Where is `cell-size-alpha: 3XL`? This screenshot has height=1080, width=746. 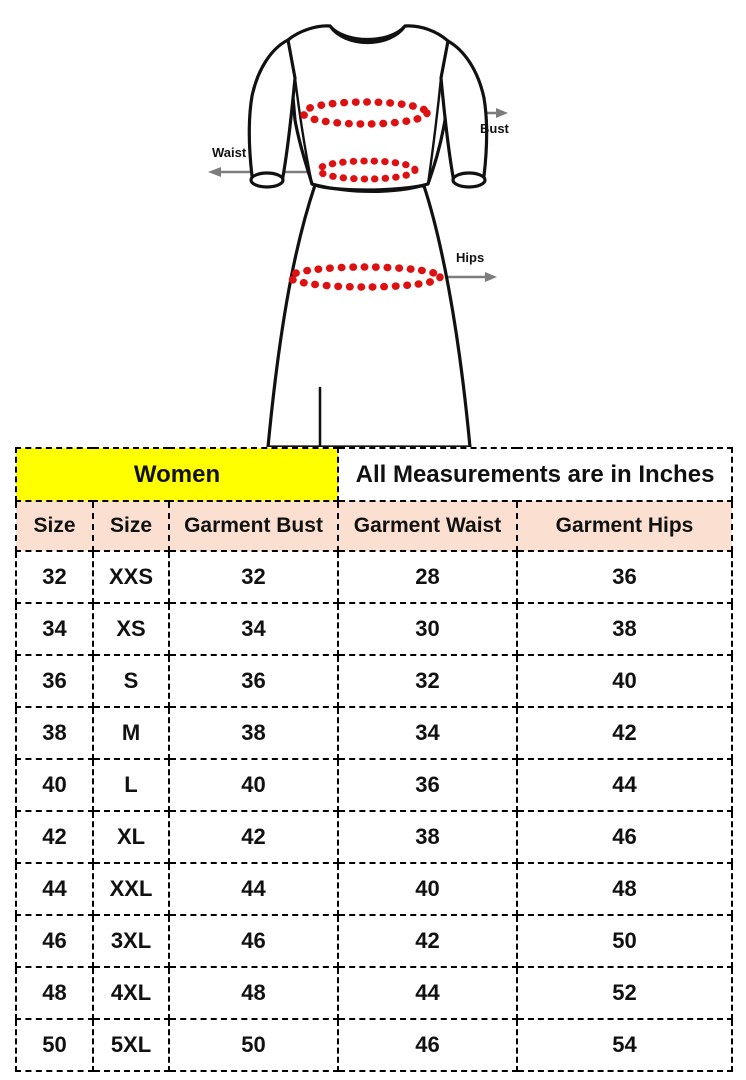
cell-size-alpha: 3XL is located at coordinates (131, 941).